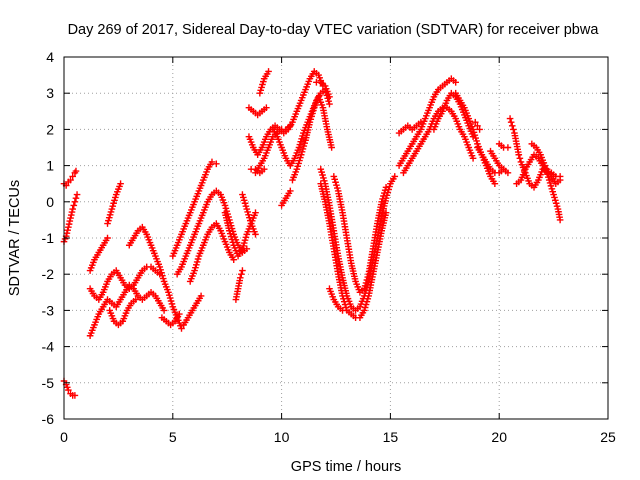 This screenshot has height=480, width=640. What do you see at coordinates (48, 383) in the screenshot?
I see `y-tick-label: -5` at bounding box center [48, 383].